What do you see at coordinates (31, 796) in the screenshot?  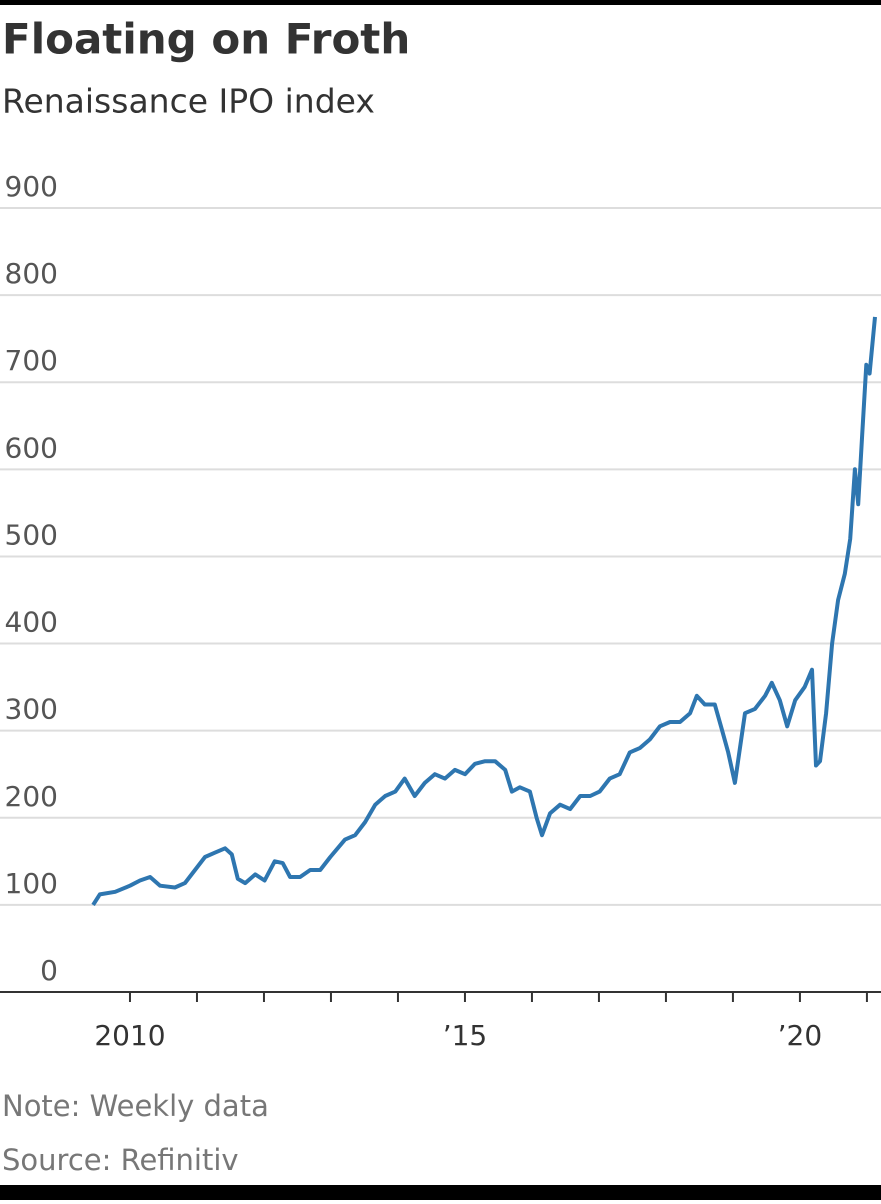 I see `y-tick-label: 200` at bounding box center [31, 796].